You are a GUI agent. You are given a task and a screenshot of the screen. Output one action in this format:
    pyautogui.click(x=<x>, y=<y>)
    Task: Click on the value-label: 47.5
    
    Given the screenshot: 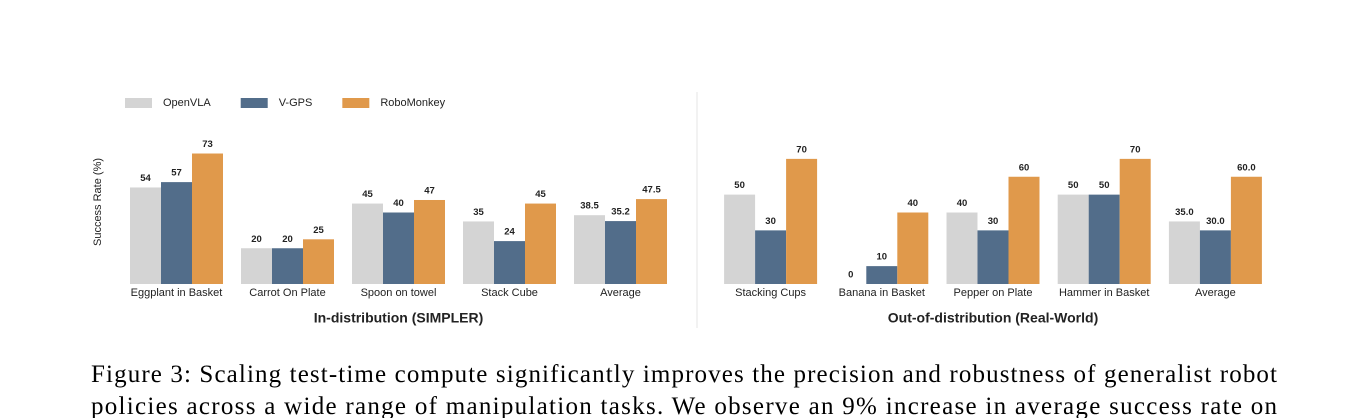 What is the action you would take?
    pyautogui.click(x=651, y=190)
    